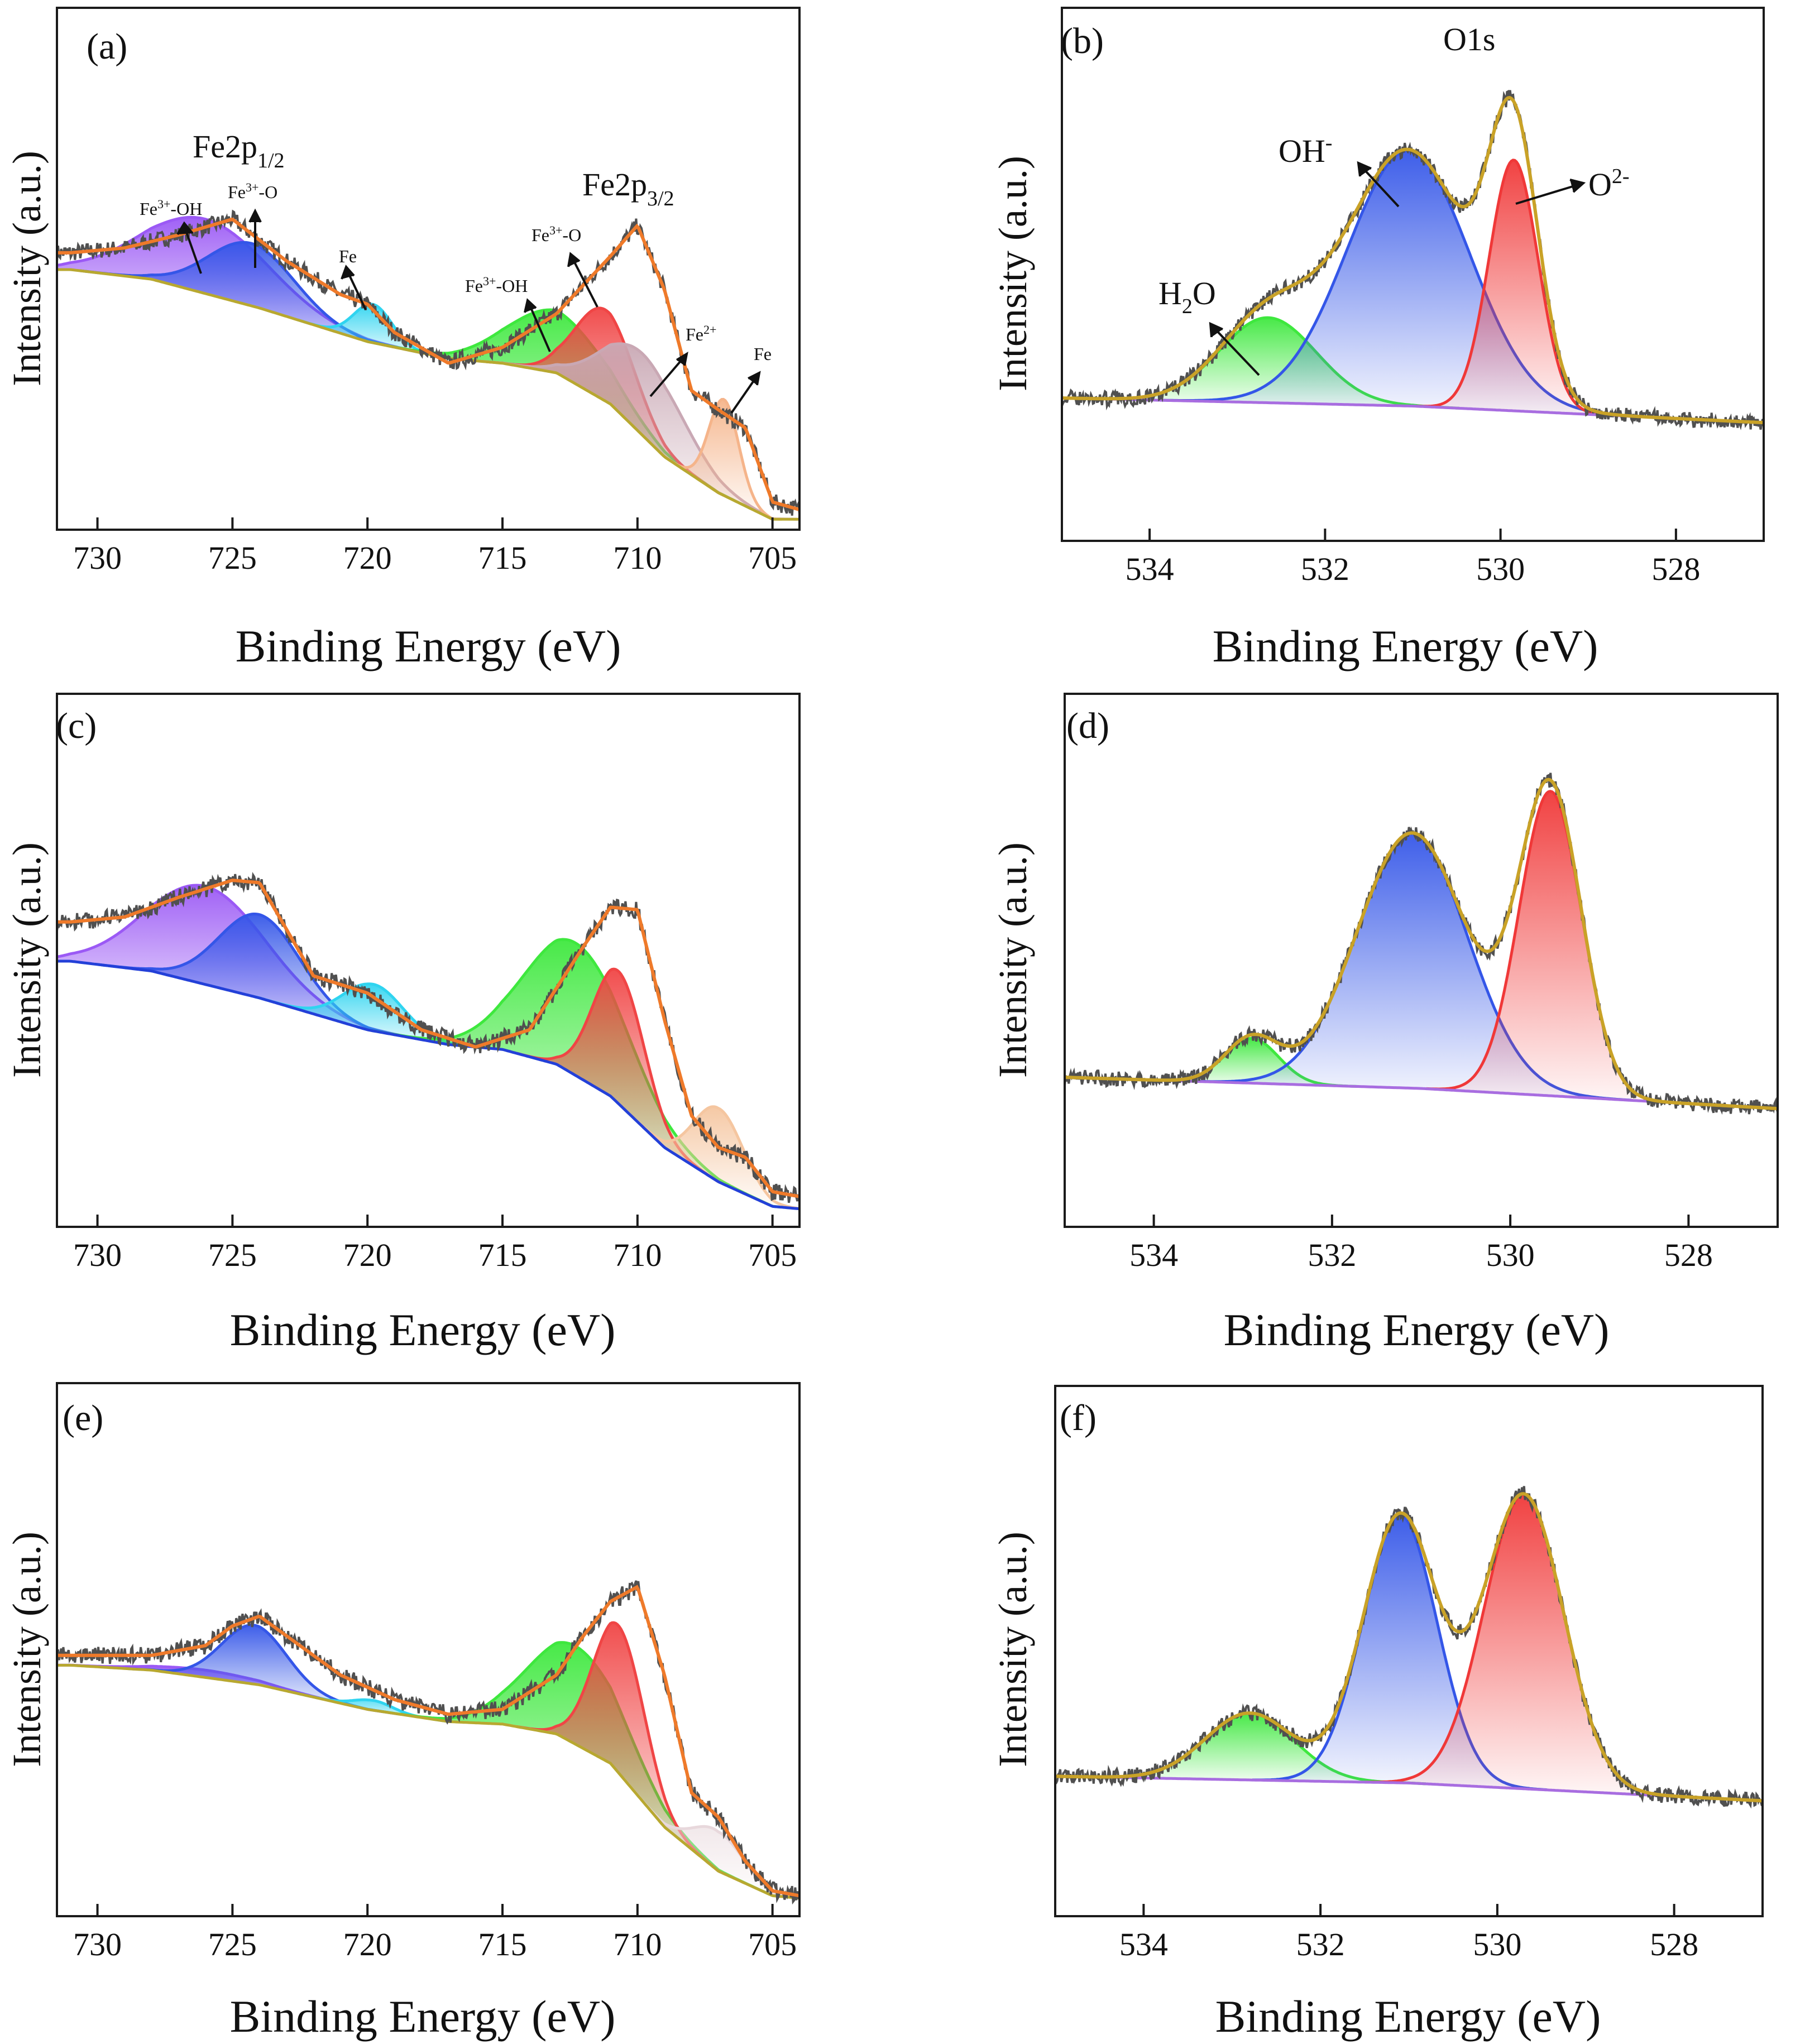  I want to click on panel-d-label: (d), so click(1087, 726).